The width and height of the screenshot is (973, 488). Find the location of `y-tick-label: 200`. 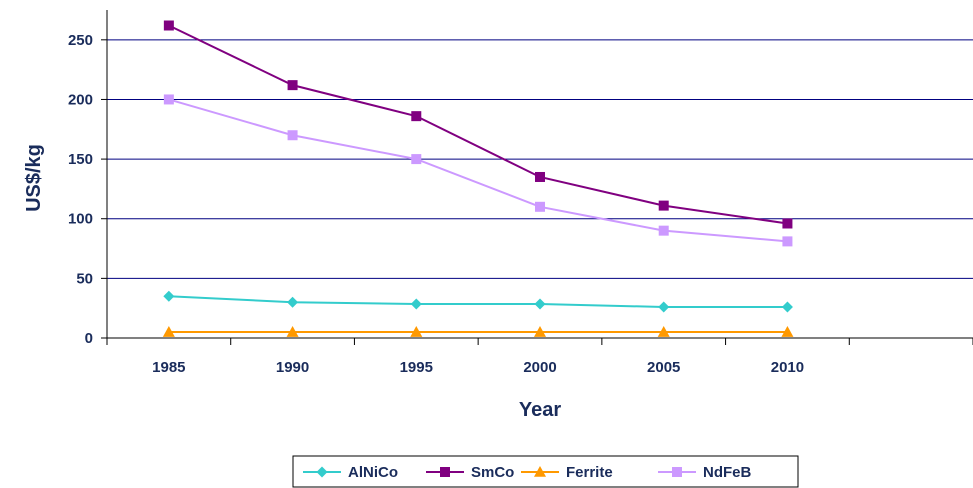

y-tick-label: 200 is located at coordinates (80, 99).